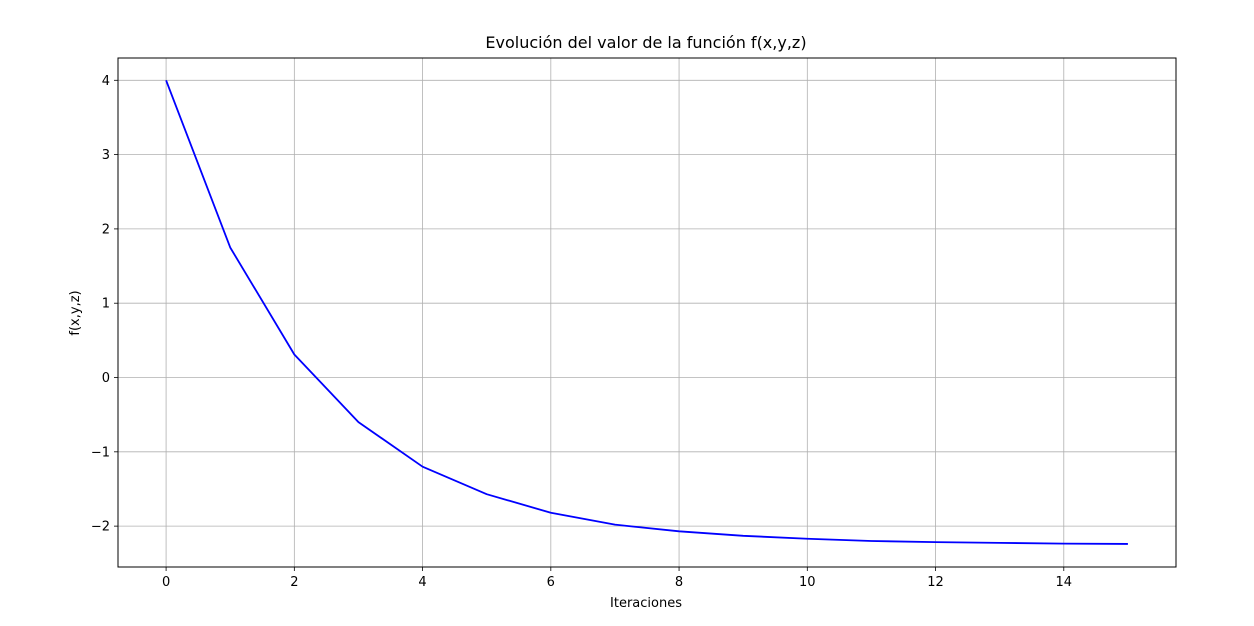 This screenshot has height=626, width=1254. Describe the element at coordinates (294, 582) in the screenshot. I see `x-tick-label: 2` at that location.